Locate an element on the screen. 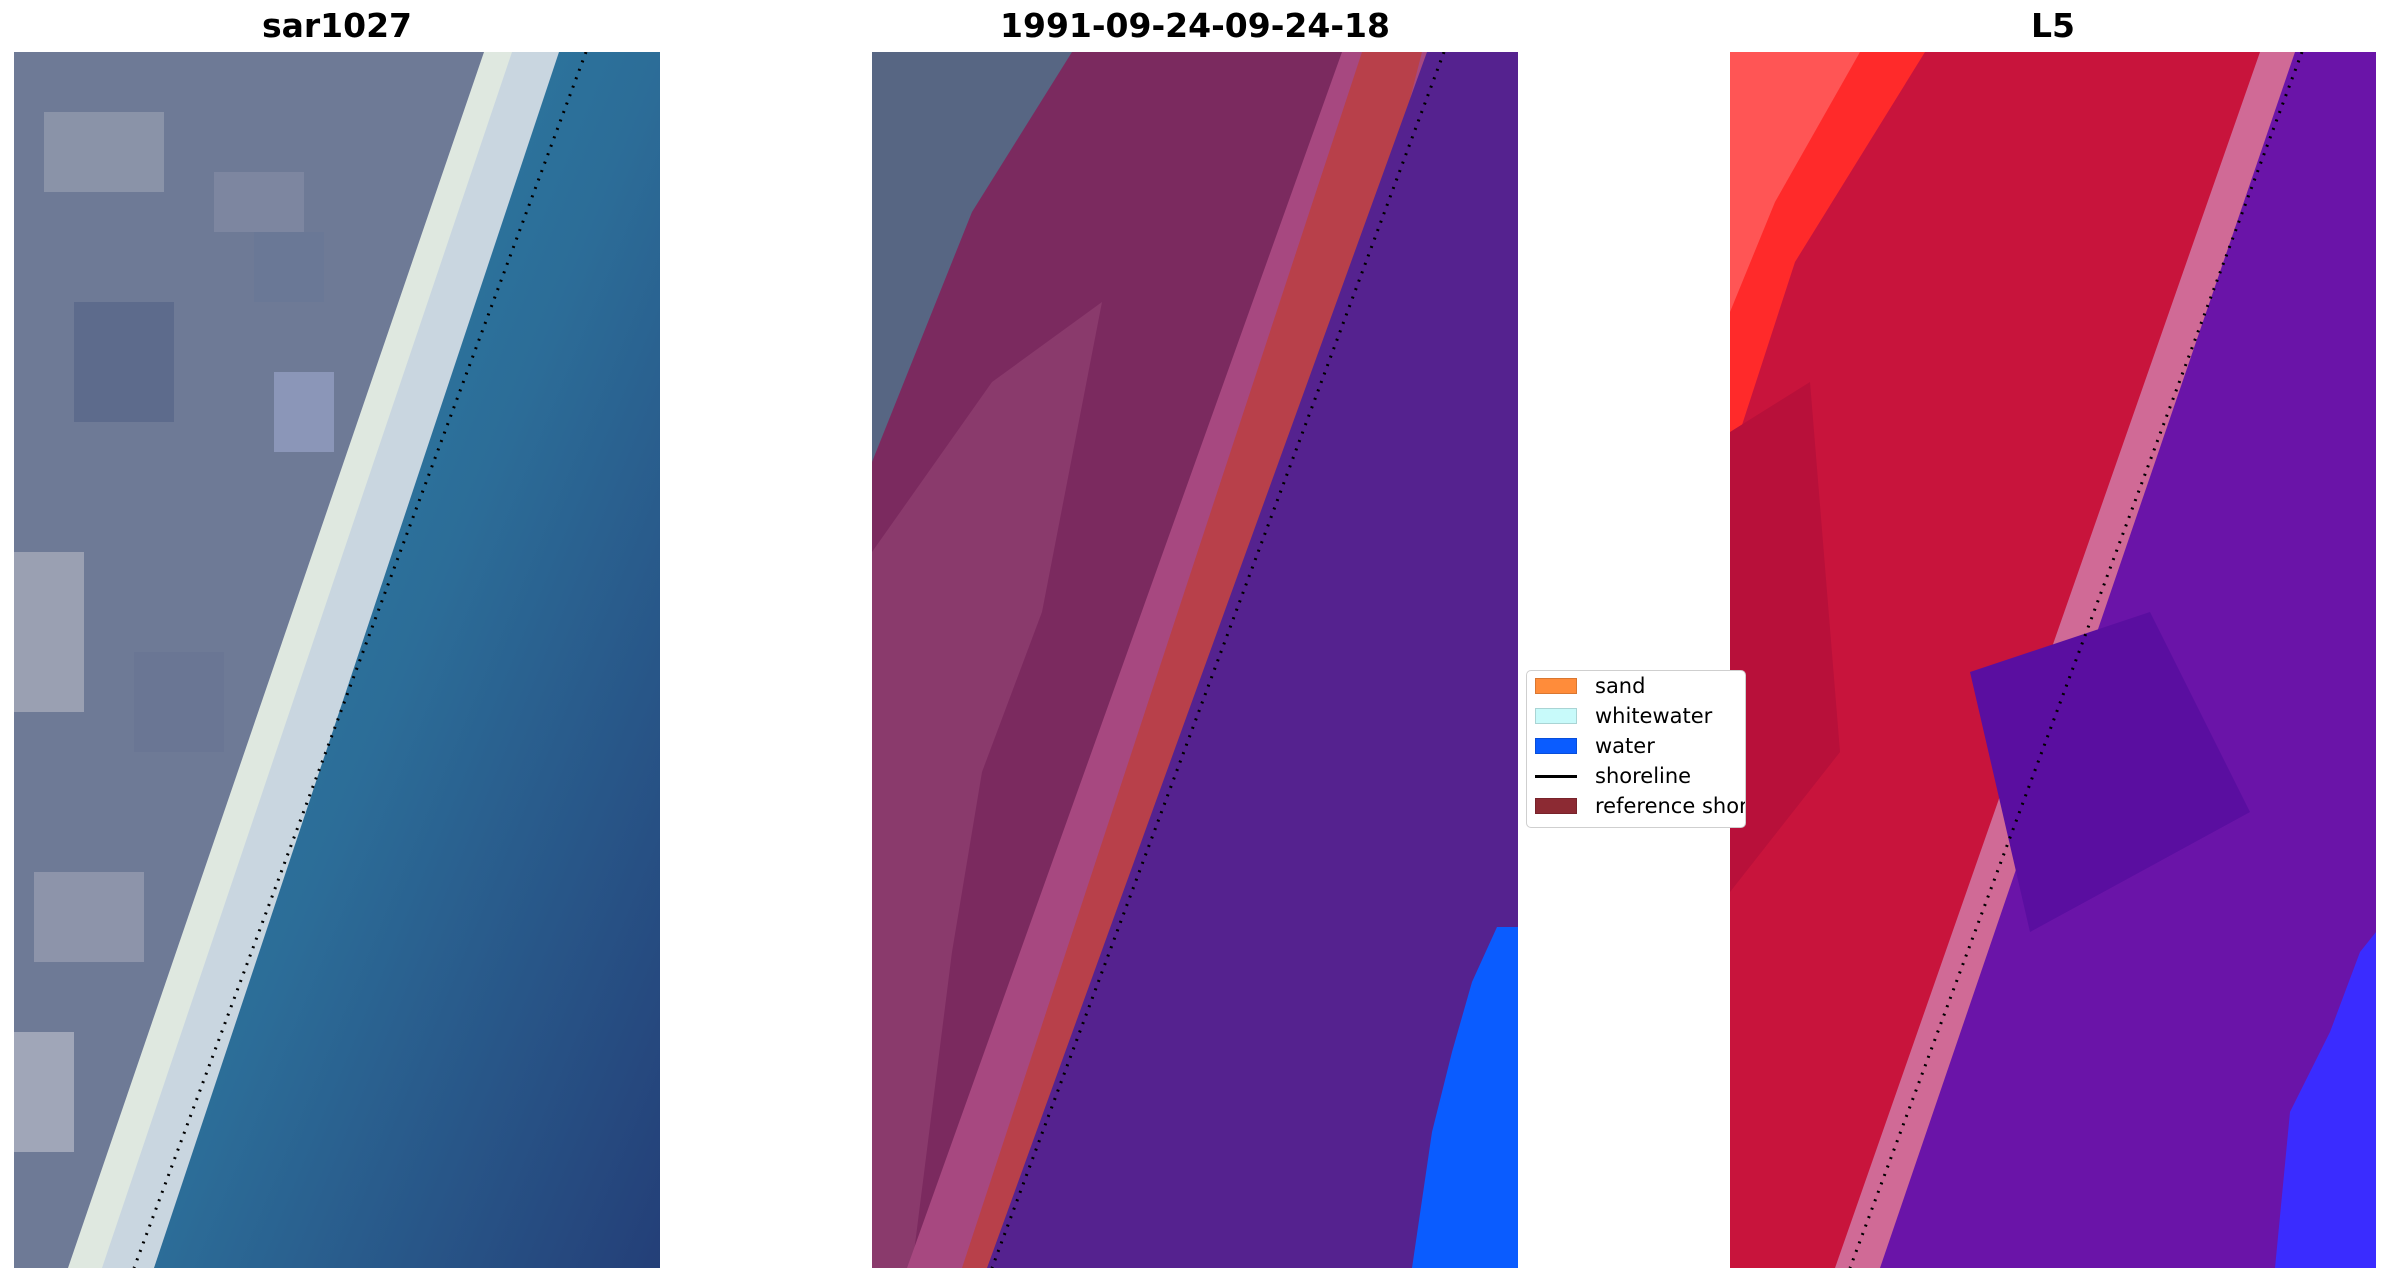  legend-label: whitewater is located at coordinates (1654, 716).